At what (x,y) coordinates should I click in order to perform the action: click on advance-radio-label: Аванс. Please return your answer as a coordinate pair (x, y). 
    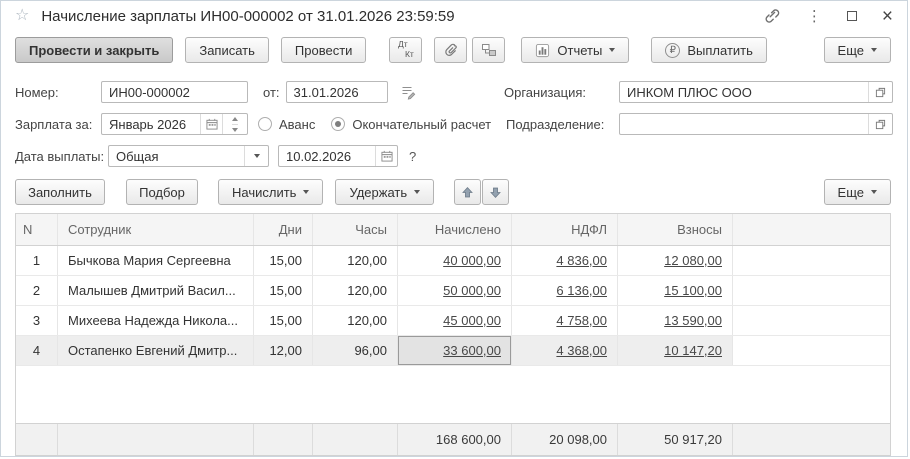
    Looking at the image, I should click on (297, 124).